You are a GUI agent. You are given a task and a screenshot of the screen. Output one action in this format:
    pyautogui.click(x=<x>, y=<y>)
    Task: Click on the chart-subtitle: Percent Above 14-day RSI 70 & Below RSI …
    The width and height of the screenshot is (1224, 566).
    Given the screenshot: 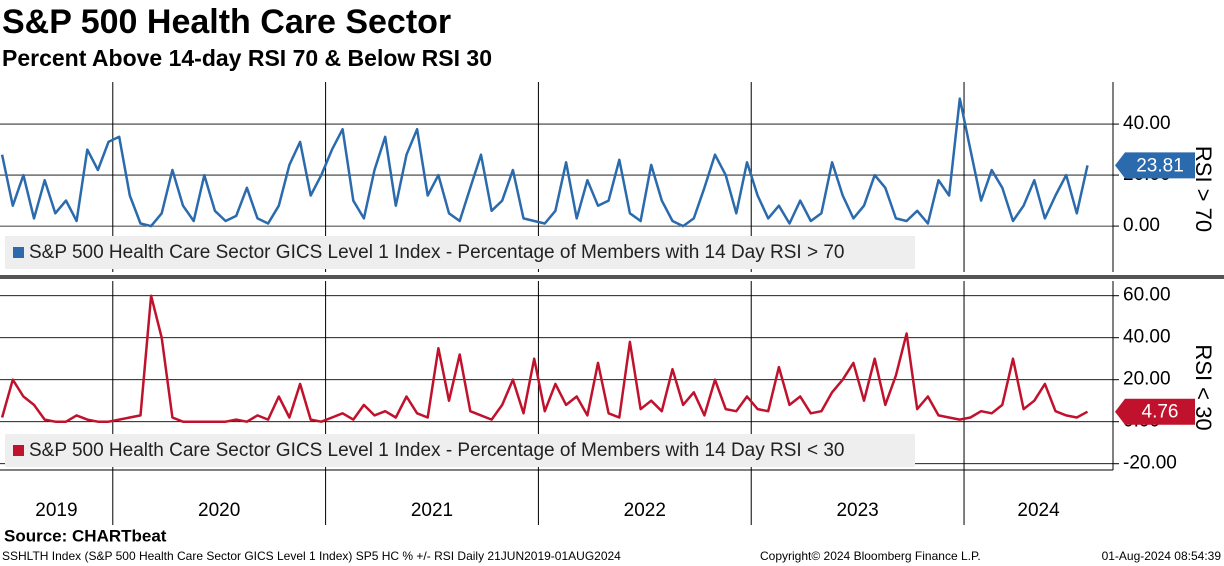 What is the action you would take?
    pyautogui.click(x=247, y=58)
    